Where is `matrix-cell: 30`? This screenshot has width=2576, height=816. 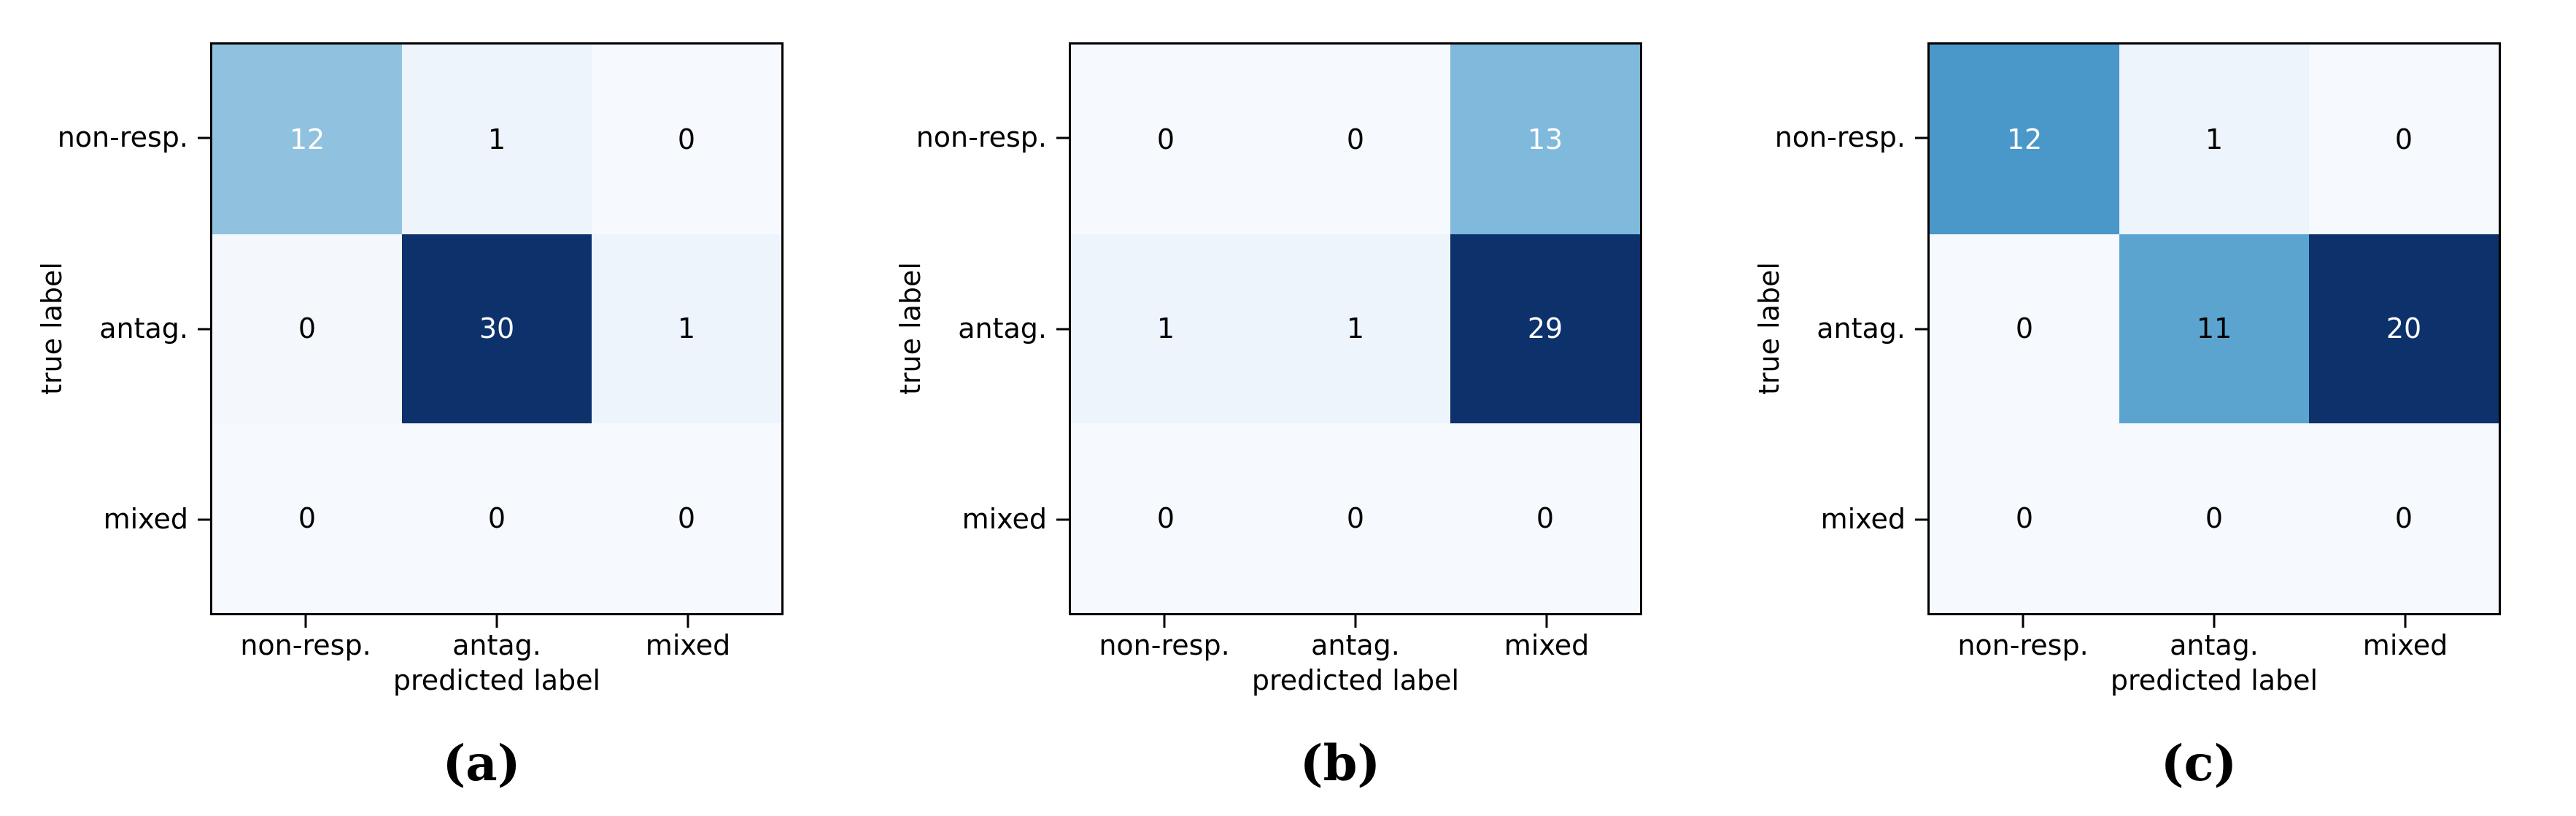 matrix-cell: 30 is located at coordinates (497, 329).